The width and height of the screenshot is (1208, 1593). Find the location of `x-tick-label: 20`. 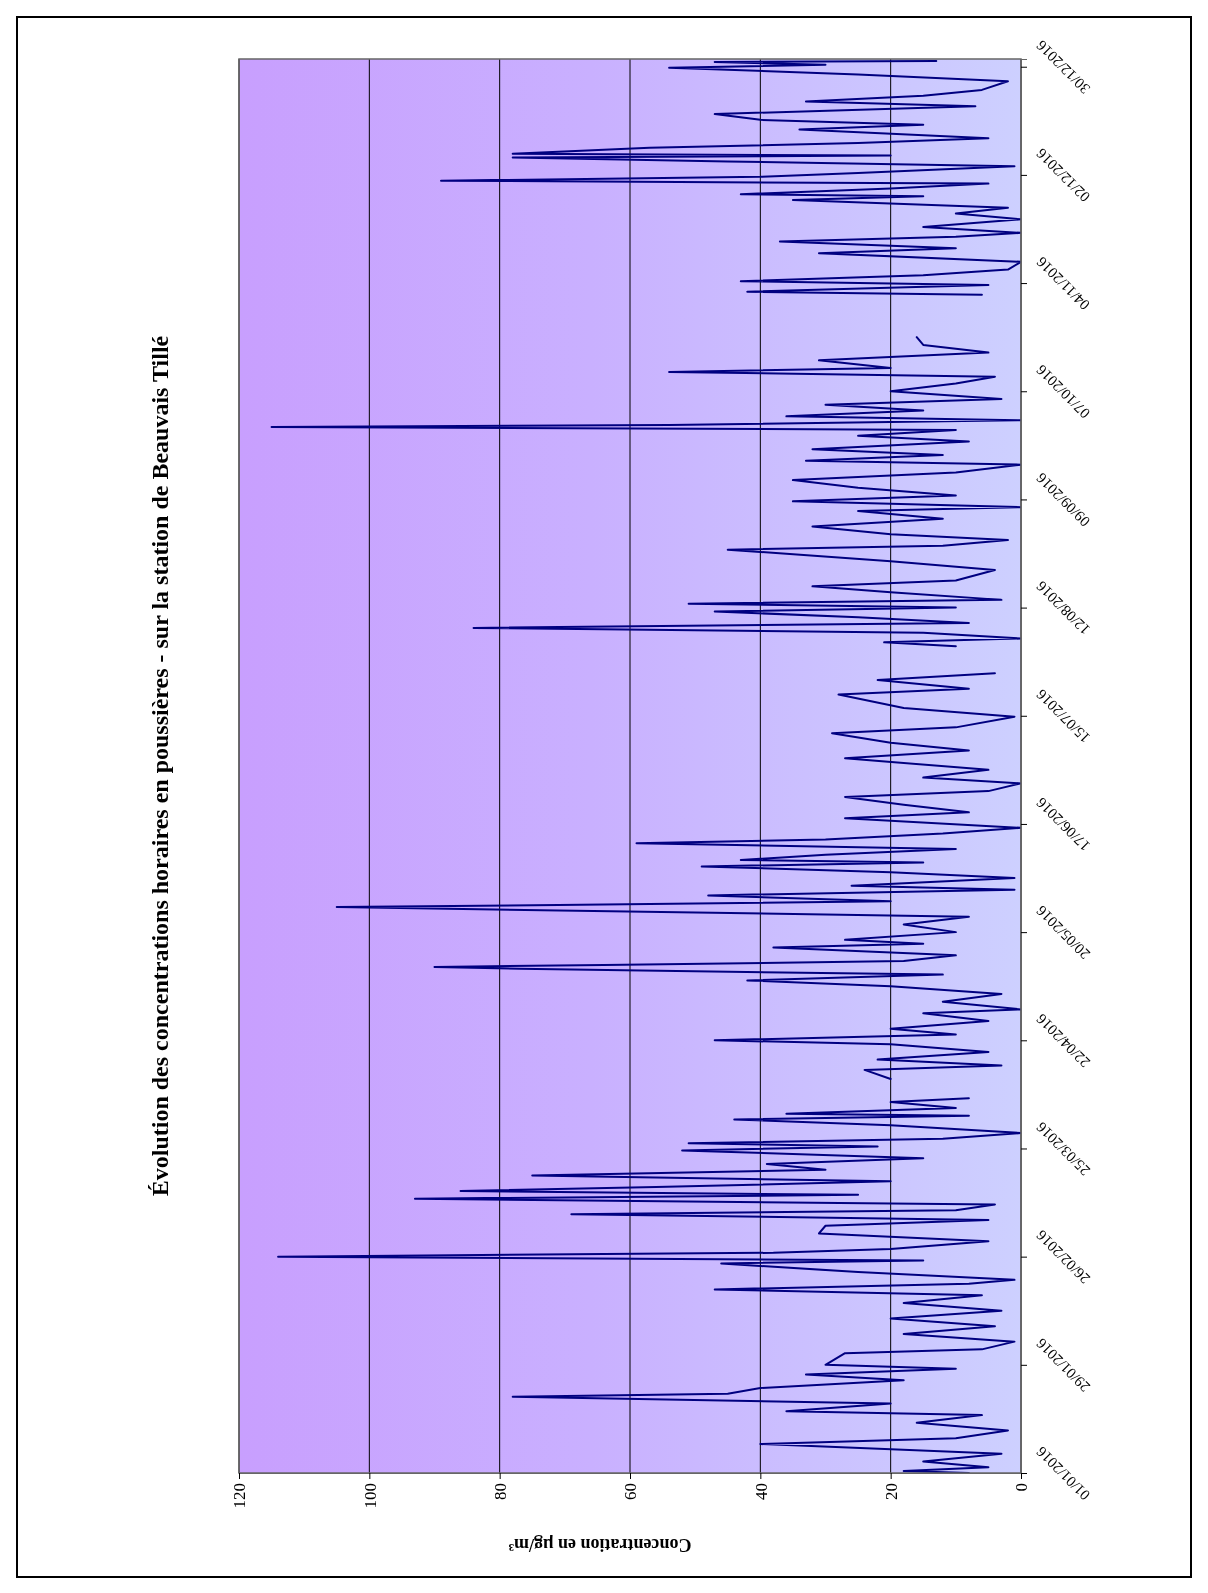

x-tick-label: 20 is located at coordinates (892, 1491).